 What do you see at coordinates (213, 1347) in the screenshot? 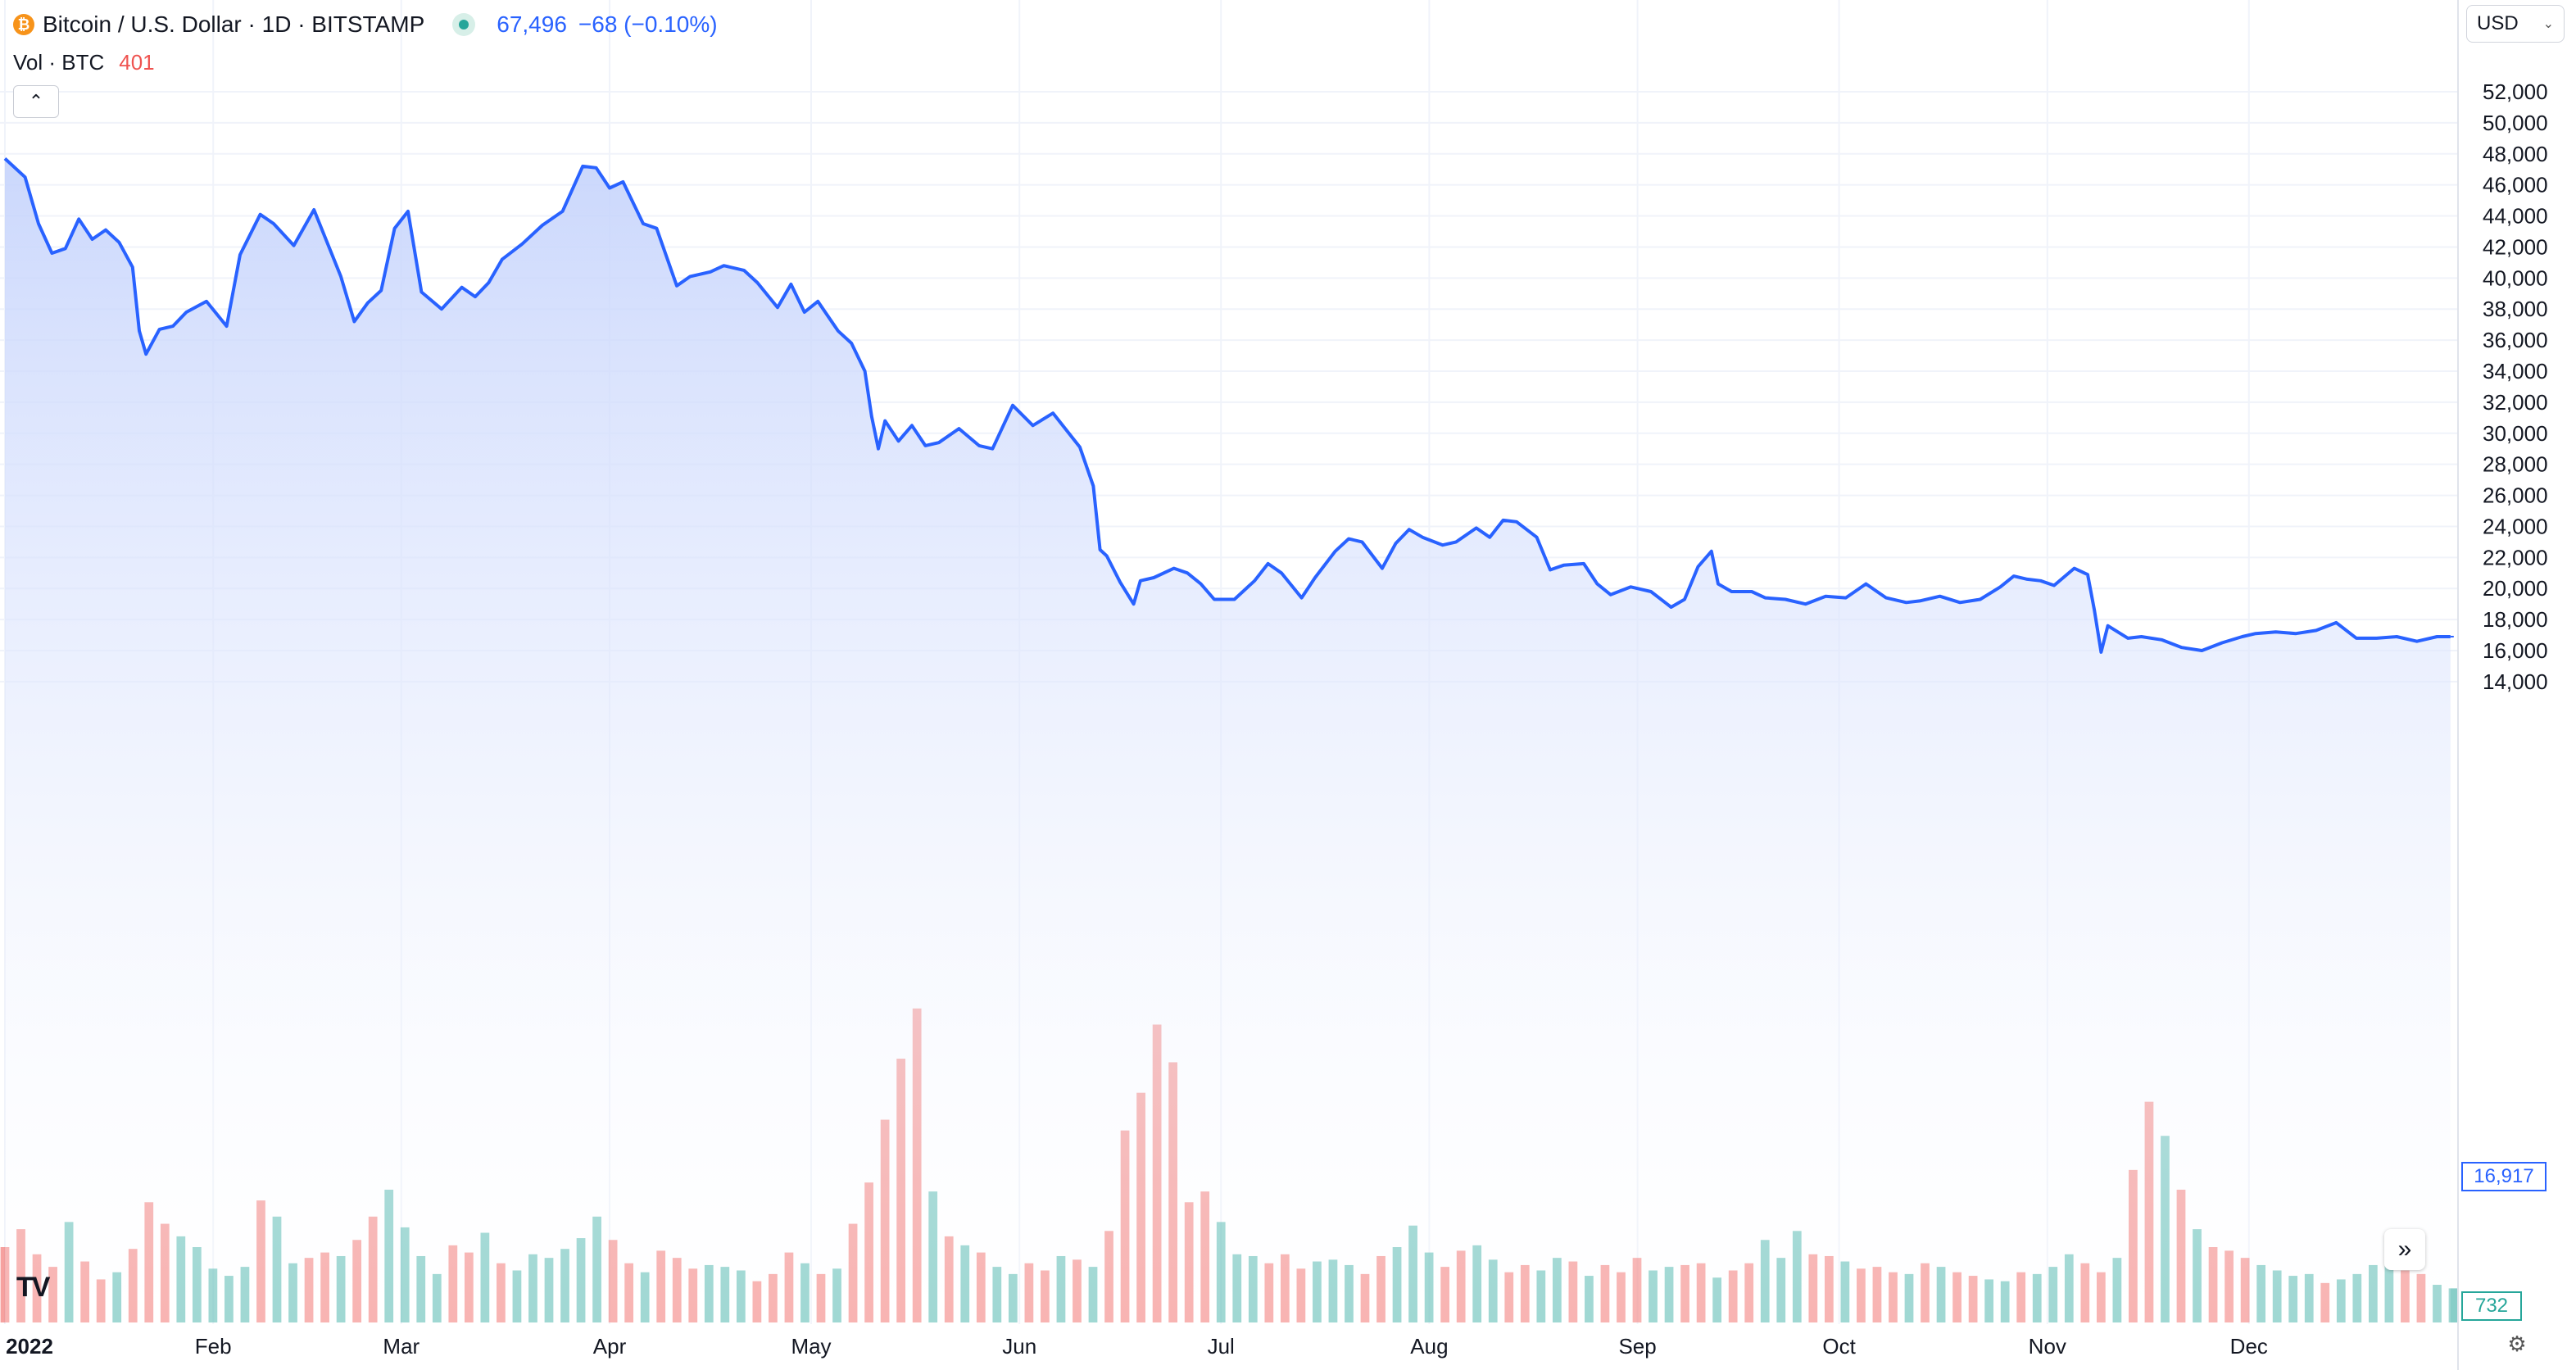
I see `x-tick-label: Feb` at bounding box center [213, 1347].